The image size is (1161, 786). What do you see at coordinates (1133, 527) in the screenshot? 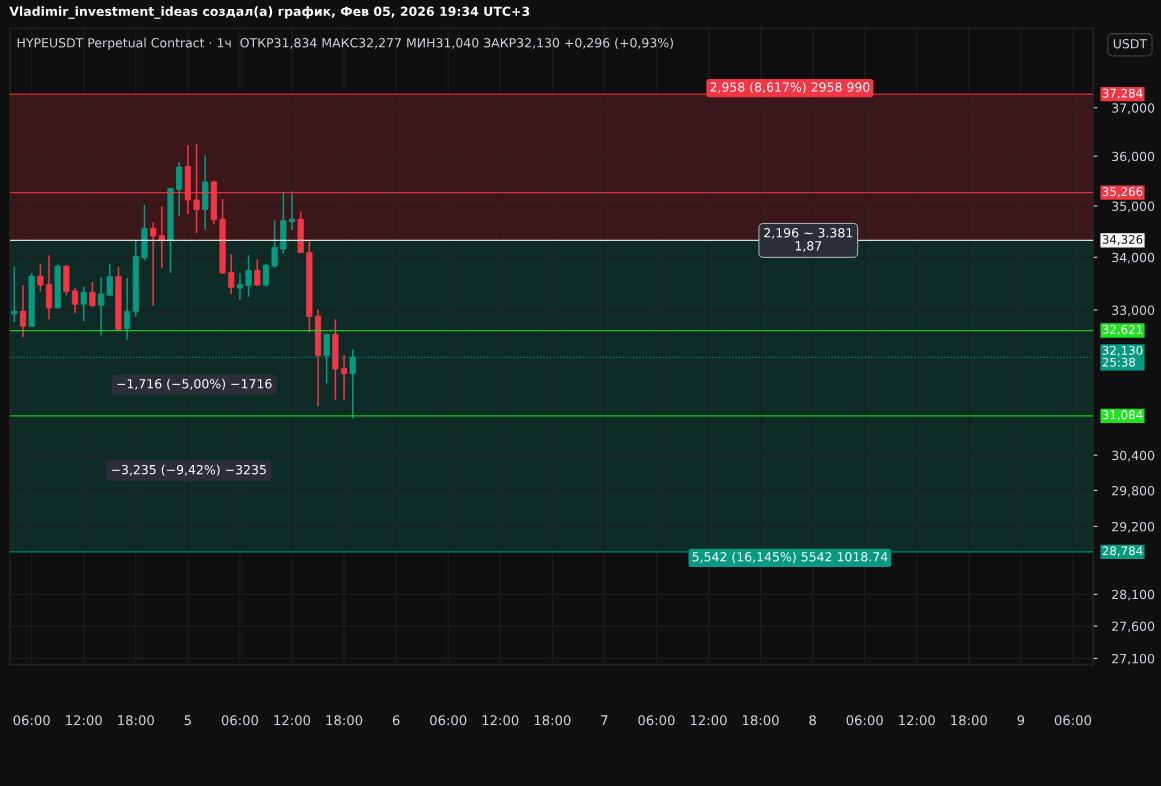
I see `y-tick-label: 29,200` at bounding box center [1133, 527].